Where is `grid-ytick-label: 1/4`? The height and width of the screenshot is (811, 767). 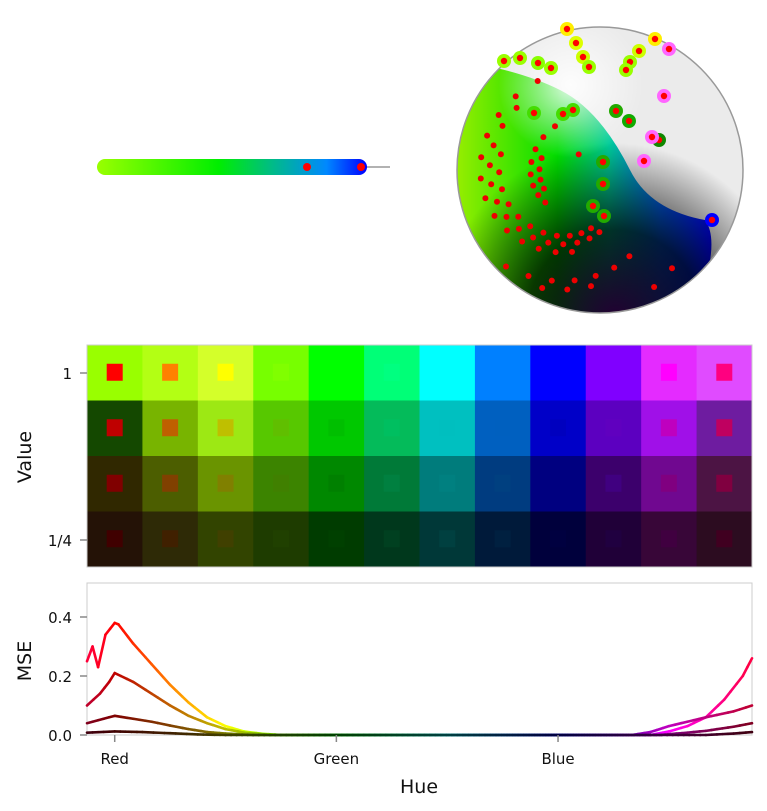
grid-ytick-label: 1/4 is located at coordinates (60, 541).